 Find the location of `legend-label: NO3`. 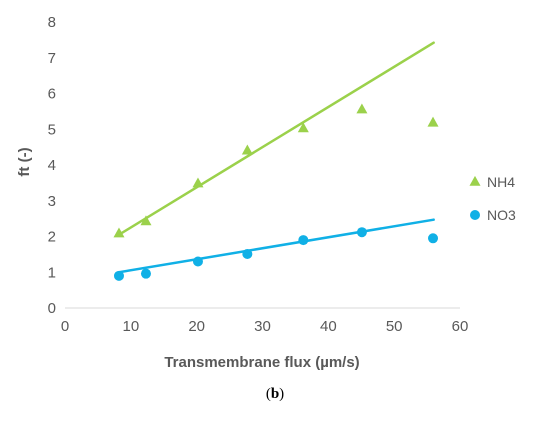

legend-label: NO3 is located at coordinates (501, 215).